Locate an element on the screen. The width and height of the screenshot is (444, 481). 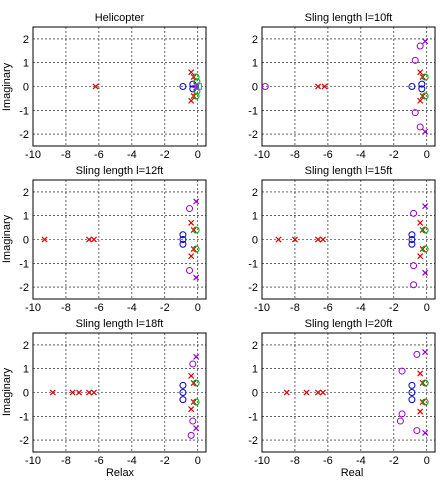
plot-title: Sling length l=20ft is located at coordinates (349, 324).